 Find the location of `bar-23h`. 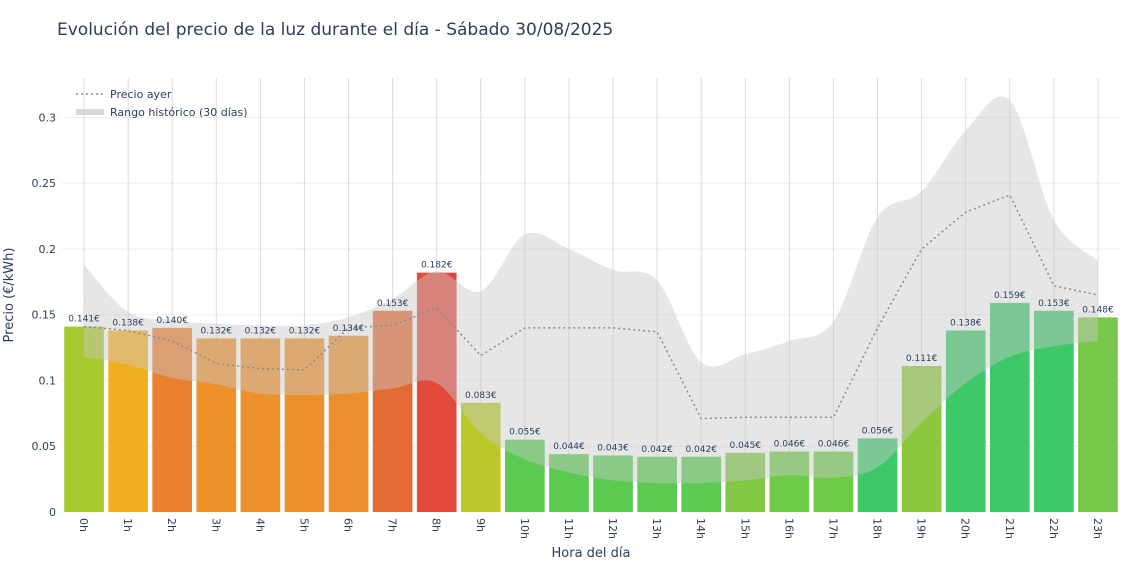

bar-23h is located at coordinates (1098, 414).